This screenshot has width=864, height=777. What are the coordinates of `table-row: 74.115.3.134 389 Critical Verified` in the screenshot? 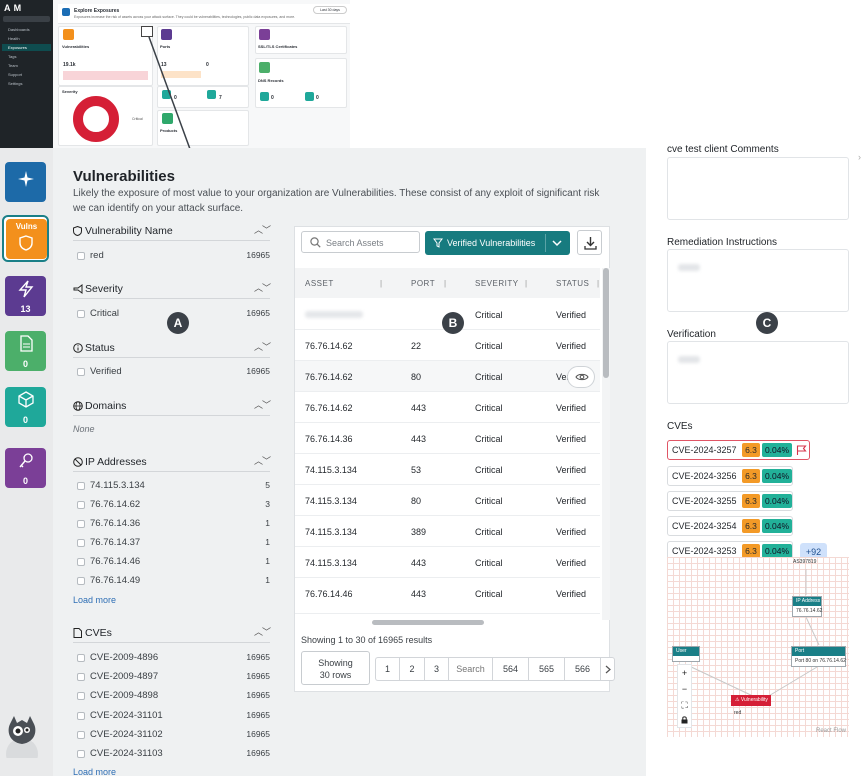 It's located at (447, 531).